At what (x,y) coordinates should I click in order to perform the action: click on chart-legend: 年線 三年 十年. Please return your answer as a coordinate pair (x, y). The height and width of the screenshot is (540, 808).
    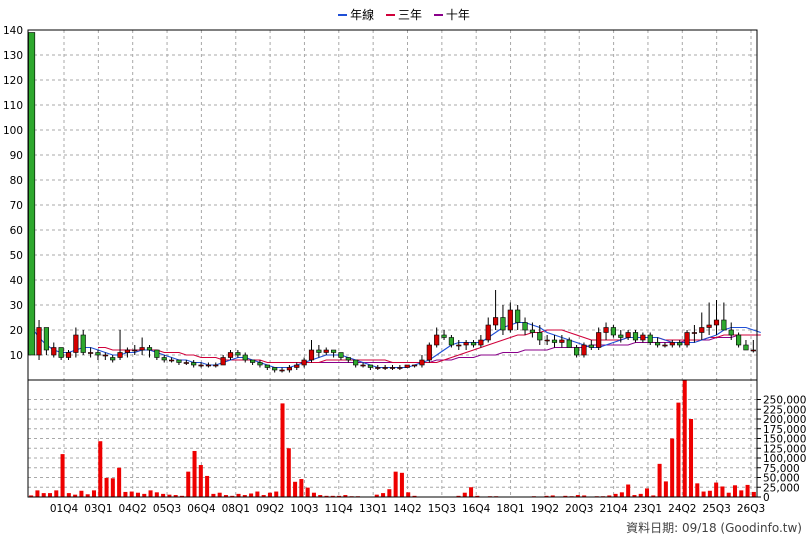
    Looking at the image, I should click on (404, 14).